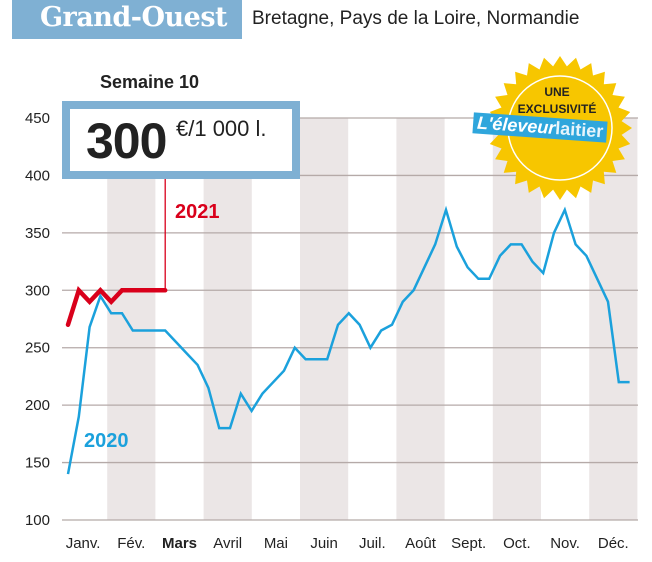 The height and width of the screenshot is (562, 652). I want to click on y-tick-label: 250, so click(37, 348).